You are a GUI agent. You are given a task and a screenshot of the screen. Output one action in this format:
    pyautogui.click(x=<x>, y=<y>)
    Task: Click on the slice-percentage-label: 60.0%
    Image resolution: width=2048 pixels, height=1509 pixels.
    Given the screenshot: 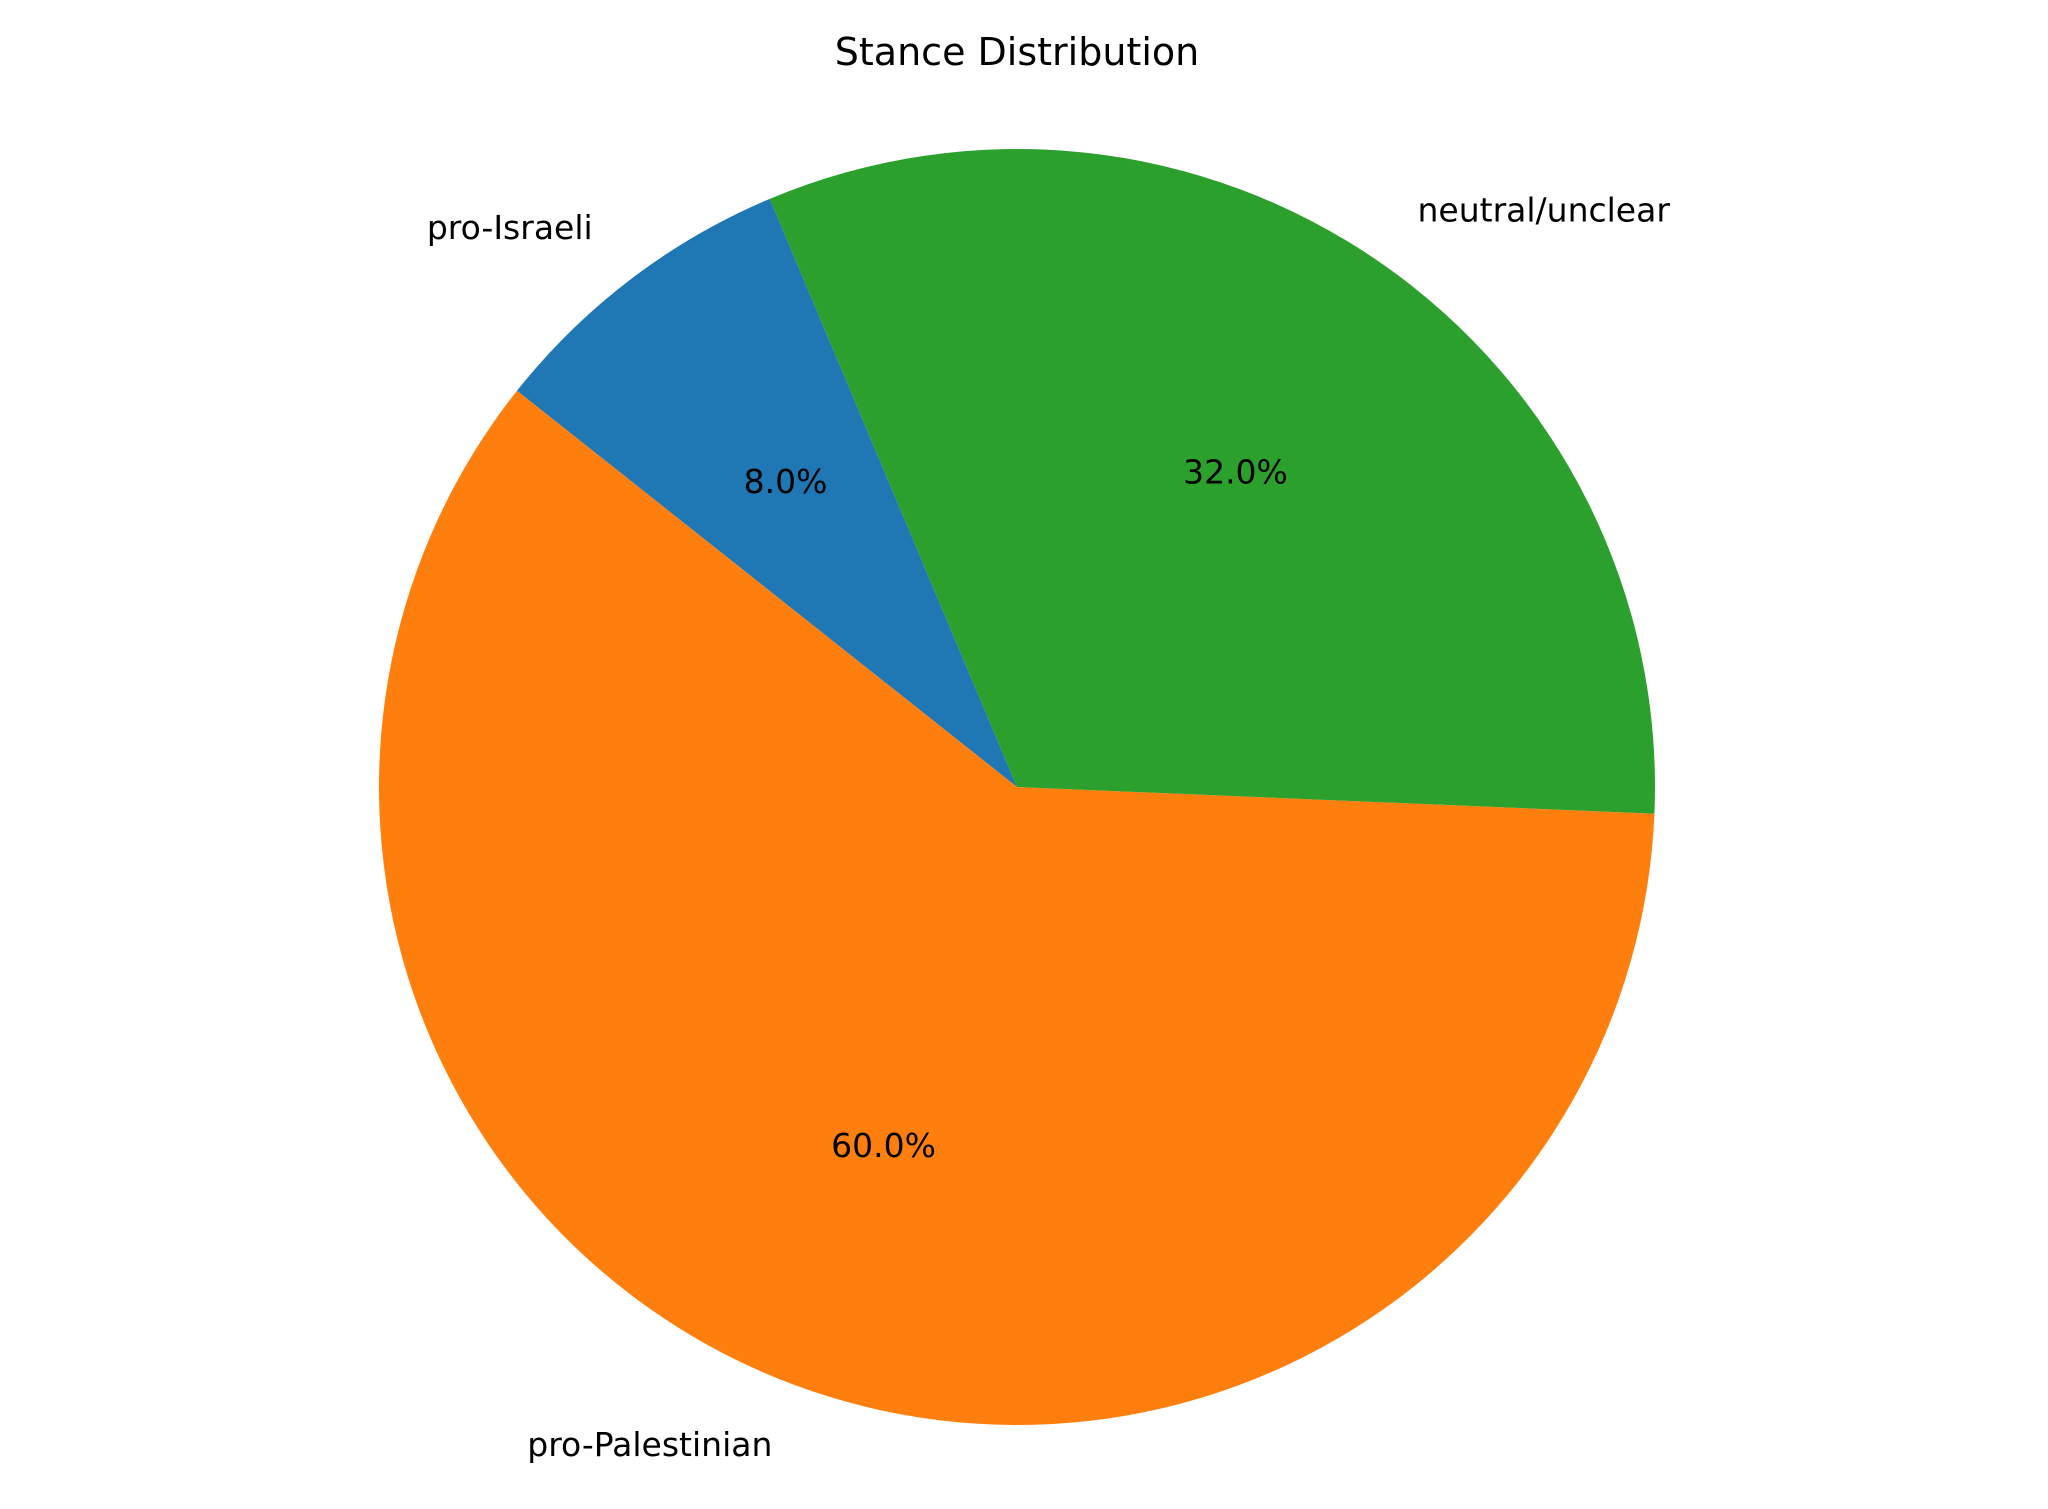 What is the action you would take?
    pyautogui.click(x=883, y=1145)
    